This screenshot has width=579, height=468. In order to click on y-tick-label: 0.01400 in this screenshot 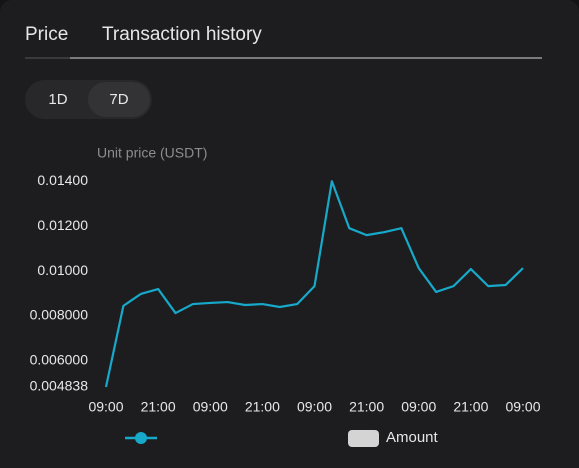, I will do `click(62, 180)`.